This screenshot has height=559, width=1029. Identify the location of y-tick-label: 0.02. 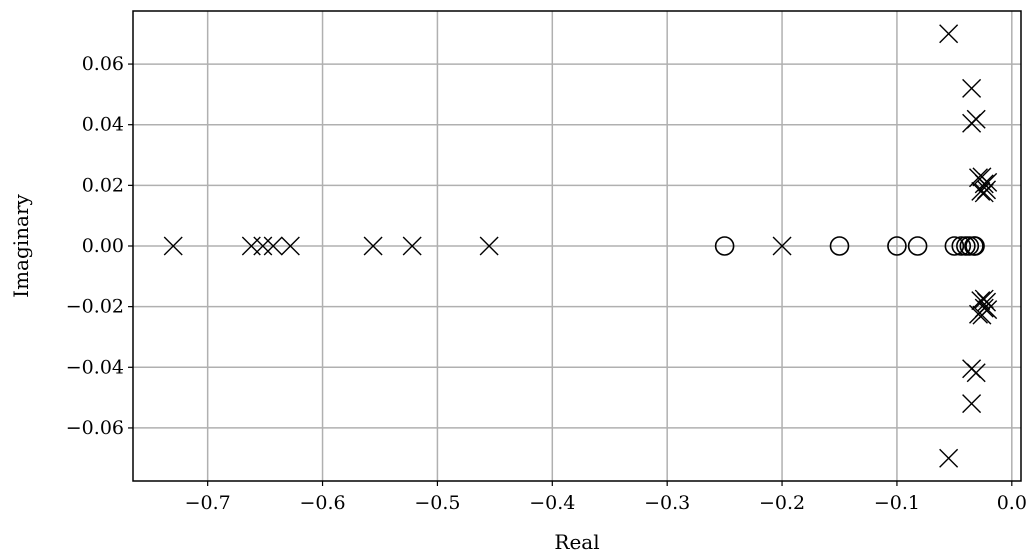
(103, 185).